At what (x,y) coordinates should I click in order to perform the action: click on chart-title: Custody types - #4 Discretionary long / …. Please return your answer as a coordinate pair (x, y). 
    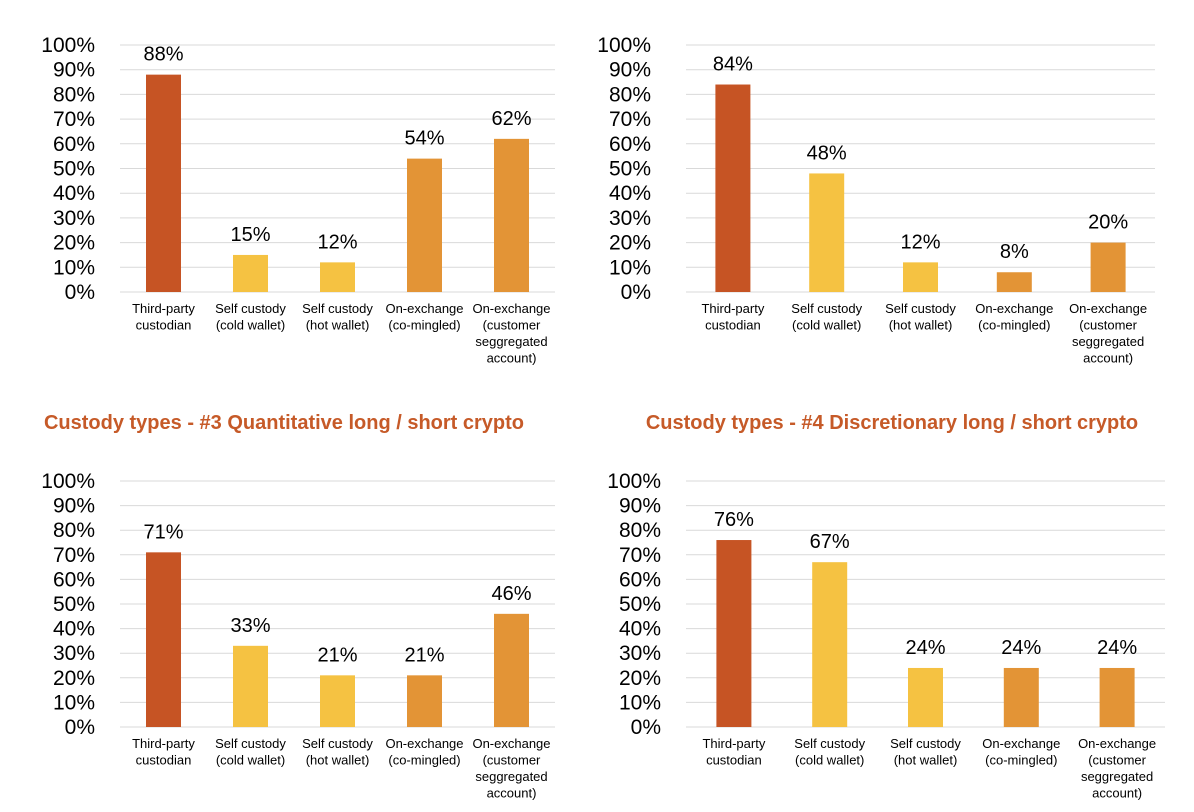
    Looking at the image, I should click on (892, 423).